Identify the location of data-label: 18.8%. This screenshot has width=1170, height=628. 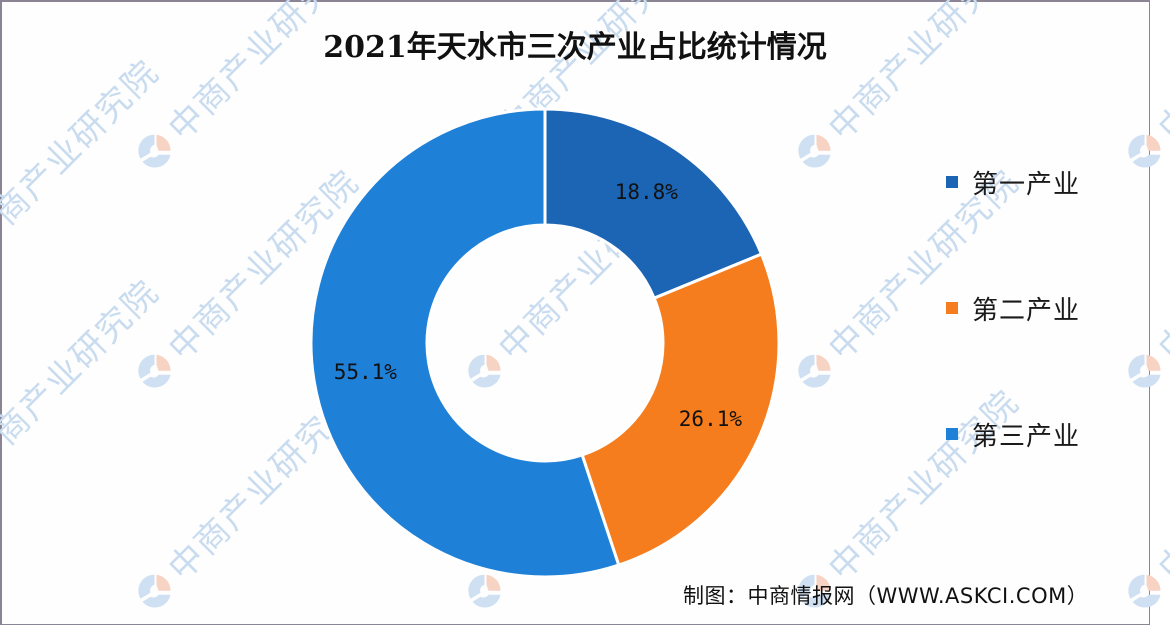
(647, 192).